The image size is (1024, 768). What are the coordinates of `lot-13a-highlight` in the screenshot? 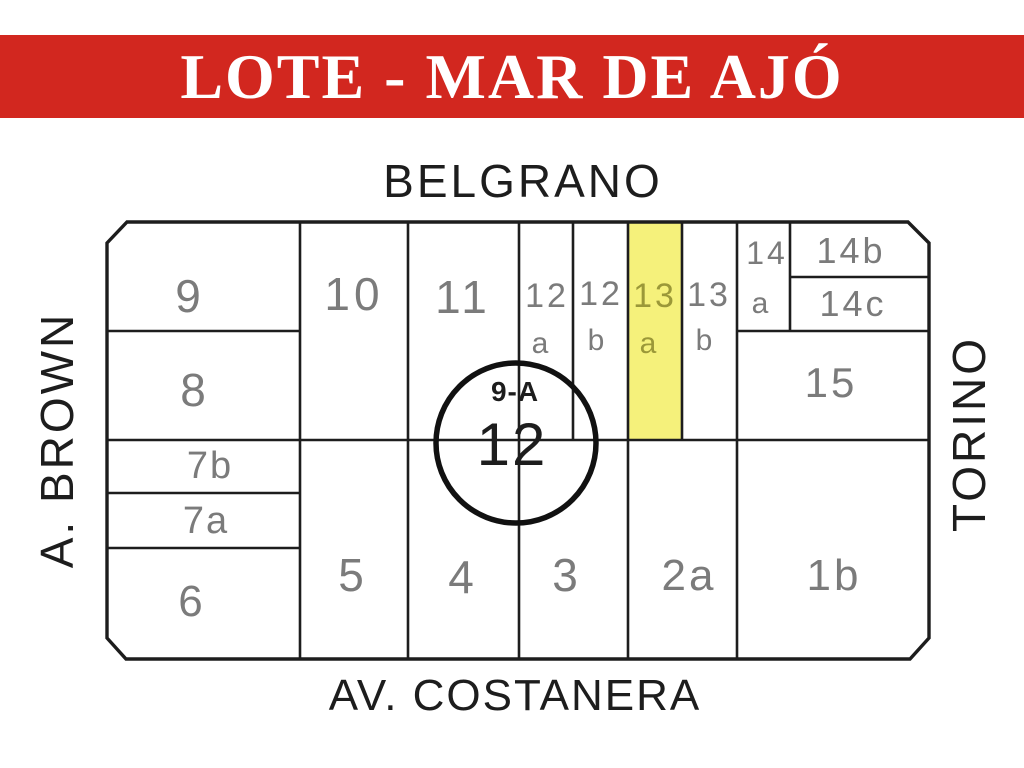 It's located at (655, 331).